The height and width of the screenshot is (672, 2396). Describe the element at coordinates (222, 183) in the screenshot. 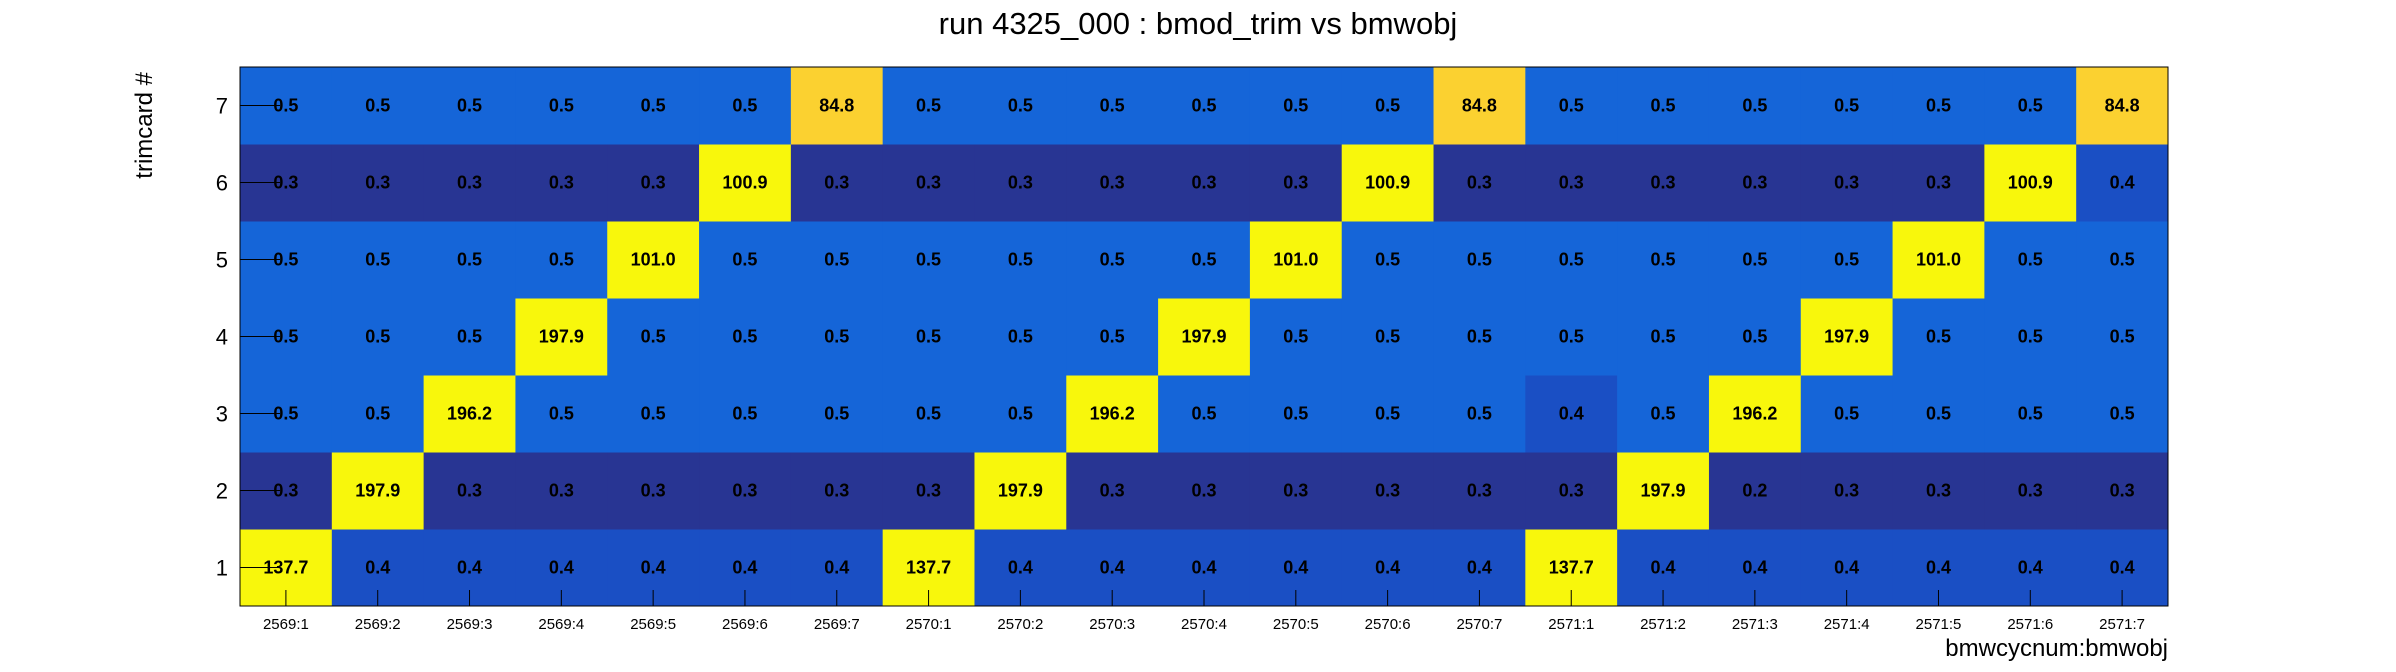

I see `y-tick-label: 6` at that location.